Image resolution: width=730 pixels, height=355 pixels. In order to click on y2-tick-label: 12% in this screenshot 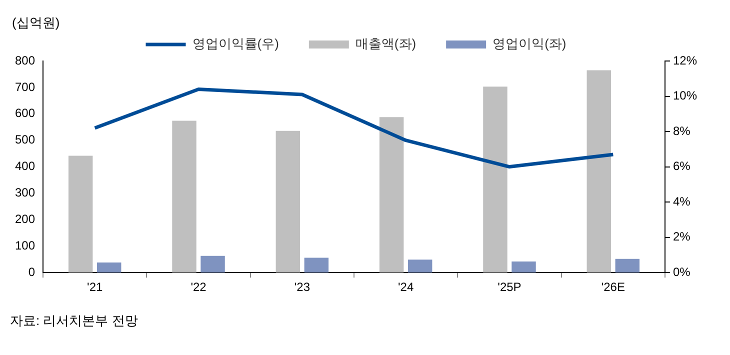, I will do `click(685, 60)`.